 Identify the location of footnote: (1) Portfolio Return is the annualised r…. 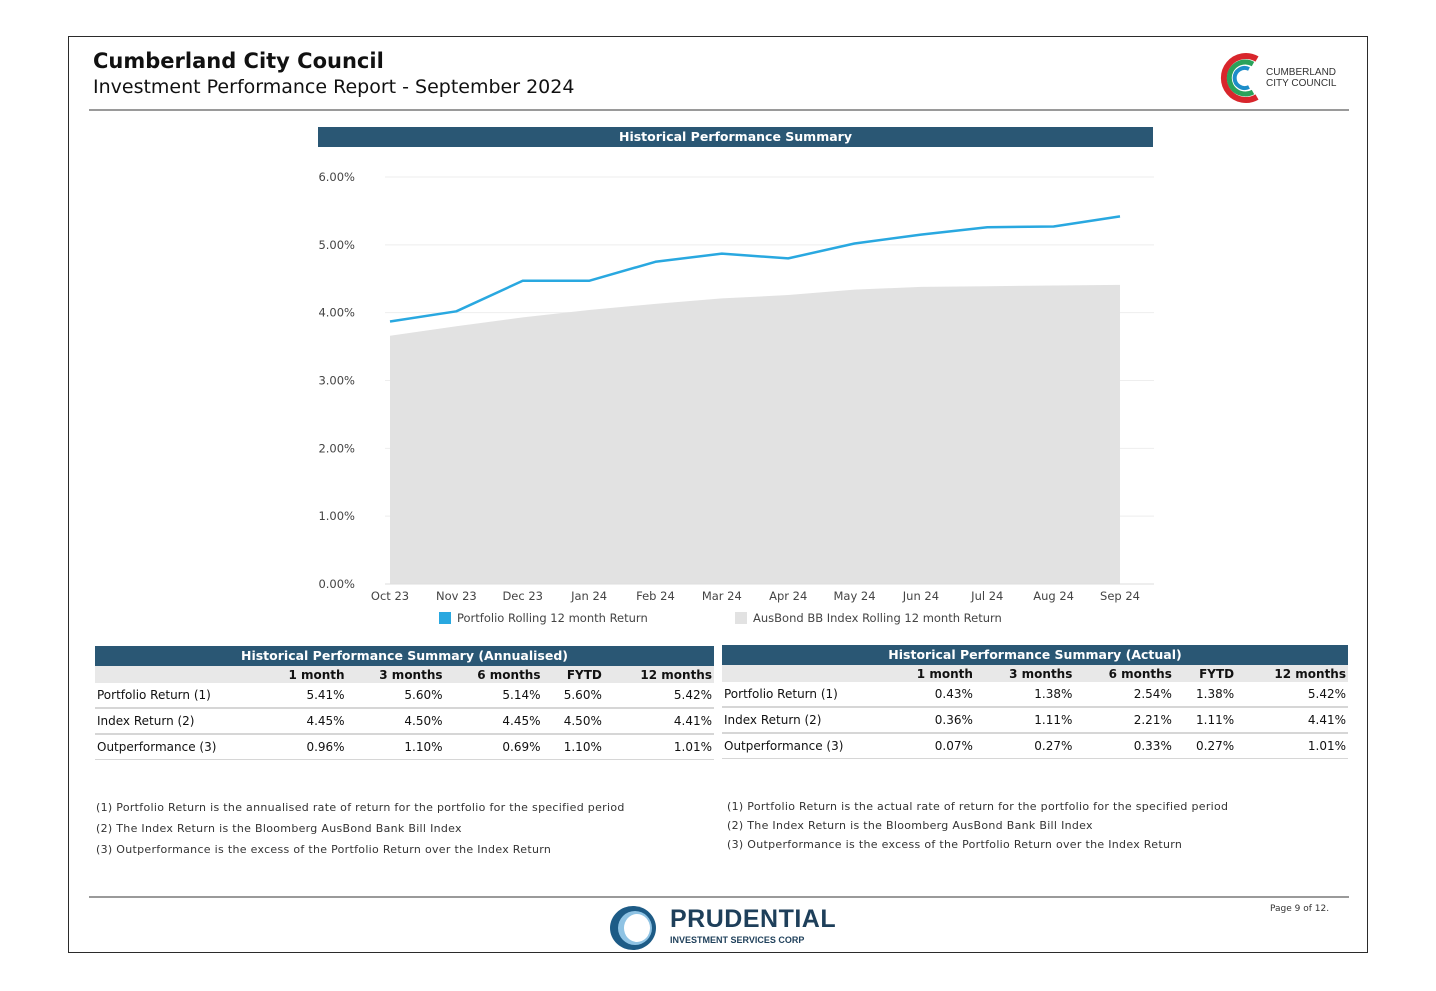
(360, 807).